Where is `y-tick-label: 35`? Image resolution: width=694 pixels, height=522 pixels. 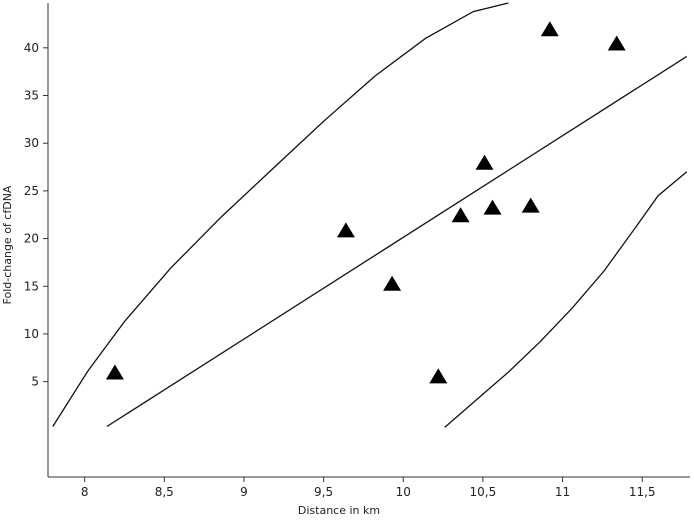
y-tick-label: 35 is located at coordinates (31, 96).